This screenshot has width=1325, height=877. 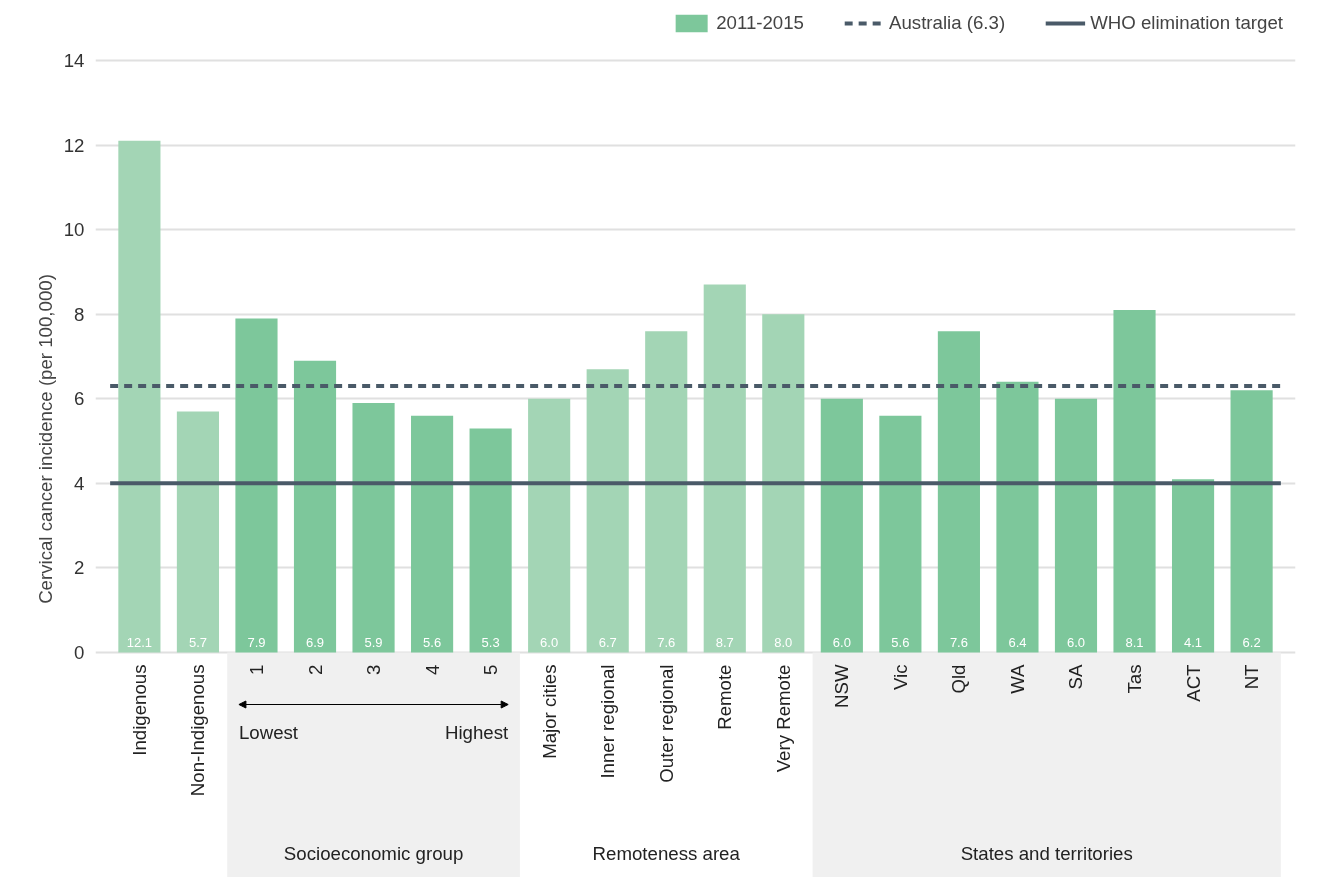 What do you see at coordinates (491, 669) in the screenshot?
I see `x-tick-label: 5` at bounding box center [491, 669].